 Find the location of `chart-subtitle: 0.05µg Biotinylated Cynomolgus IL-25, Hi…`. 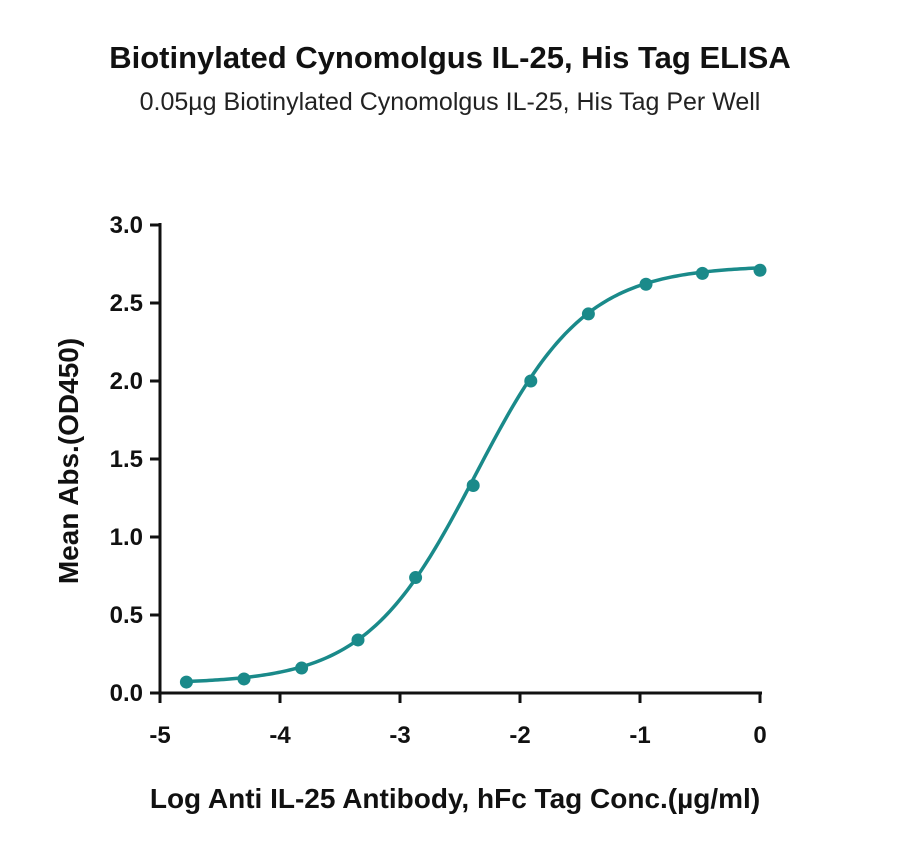

chart-subtitle: 0.05µg Biotinylated Cynomolgus IL-25, Hi… is located at coordinates (450, 102).